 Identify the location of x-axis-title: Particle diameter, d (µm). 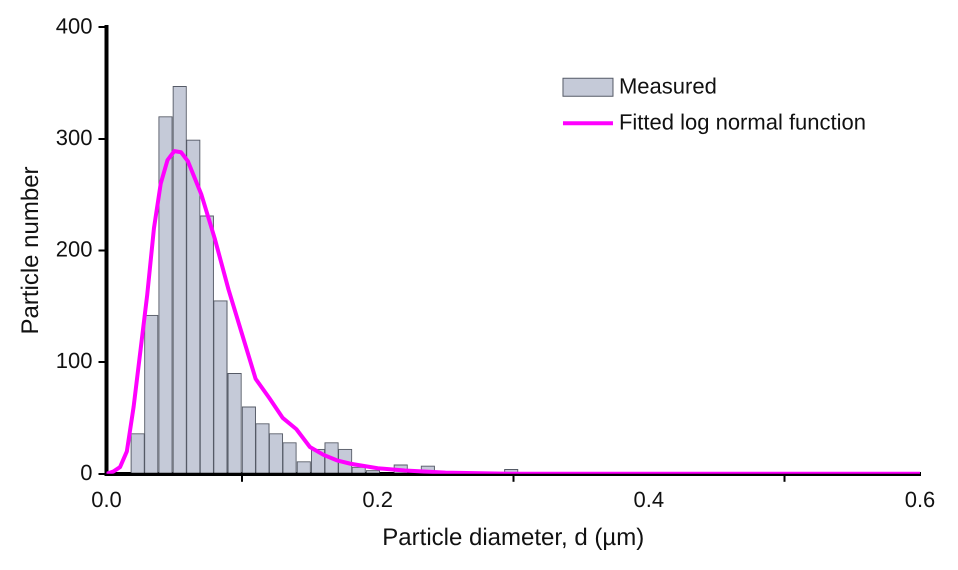
(513, 538).